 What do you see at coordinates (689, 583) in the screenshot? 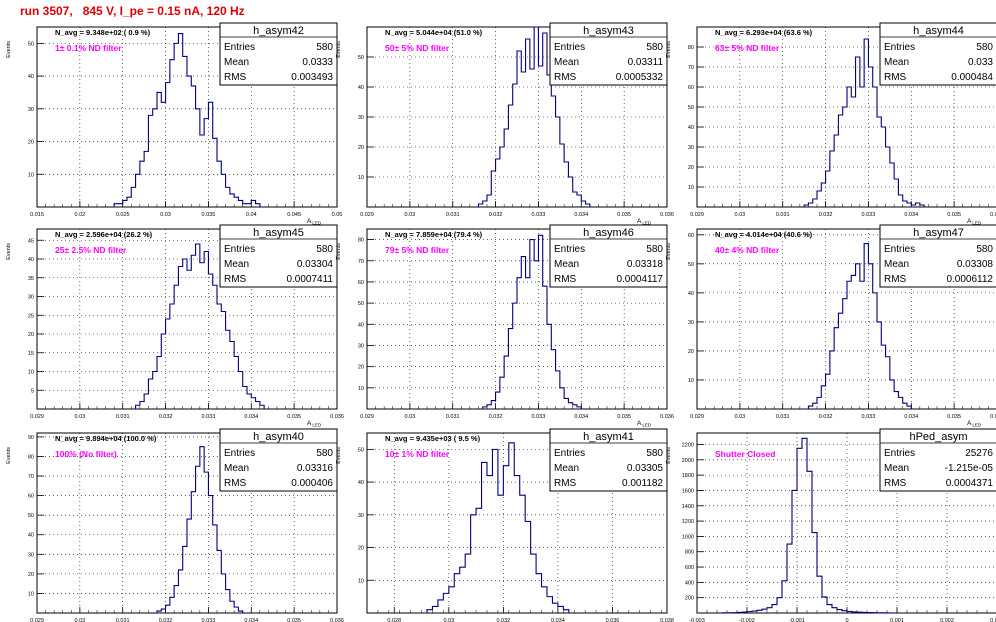
I see `y-tick-label: 400` at bounding box center [689, 583].